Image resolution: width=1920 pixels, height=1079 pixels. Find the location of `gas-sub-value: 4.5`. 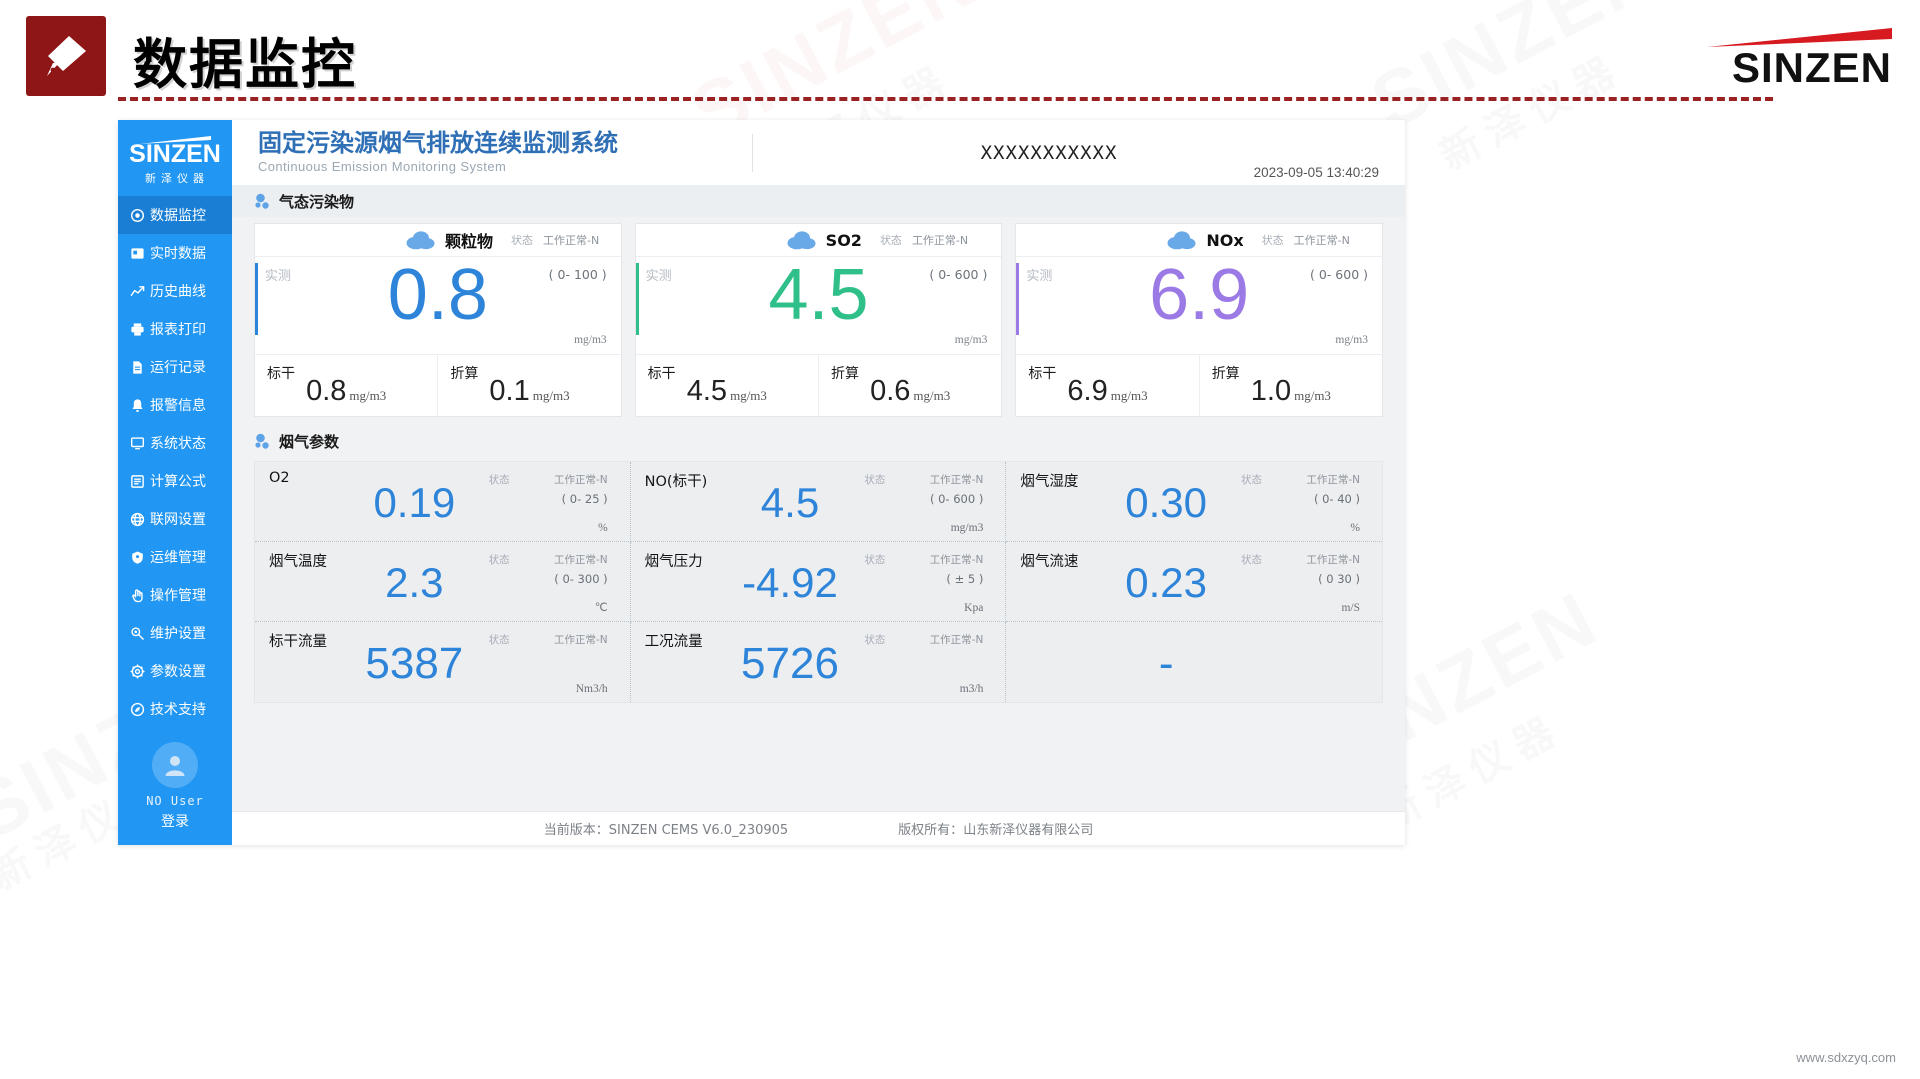

gas-sub-value: 4.5 is located at coordinates (707, 391).